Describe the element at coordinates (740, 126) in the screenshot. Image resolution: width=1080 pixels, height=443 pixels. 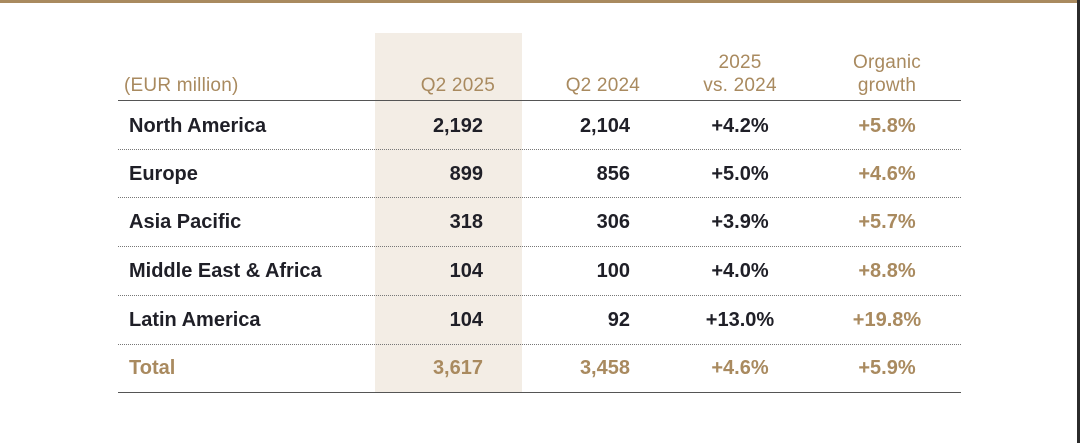
I see `yoy-change-value: +4.2%` at that location.